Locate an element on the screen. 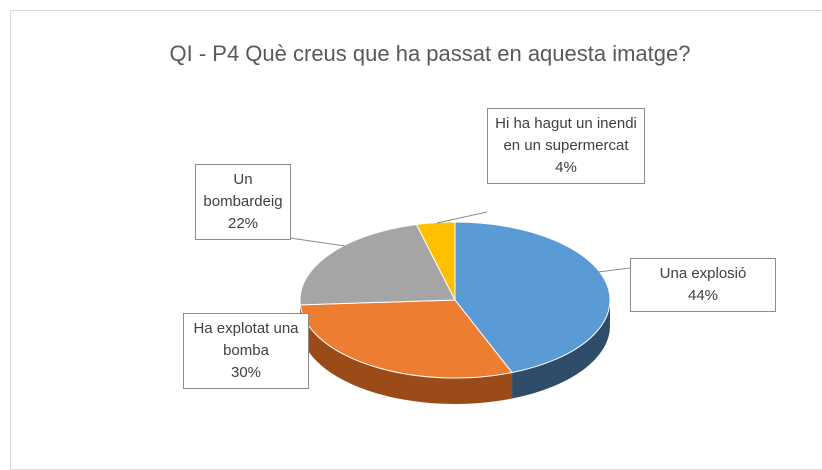 The width and height of the screenshot is (822, 470). label-category: Un bombardeig is located at coordinates (243, 191).